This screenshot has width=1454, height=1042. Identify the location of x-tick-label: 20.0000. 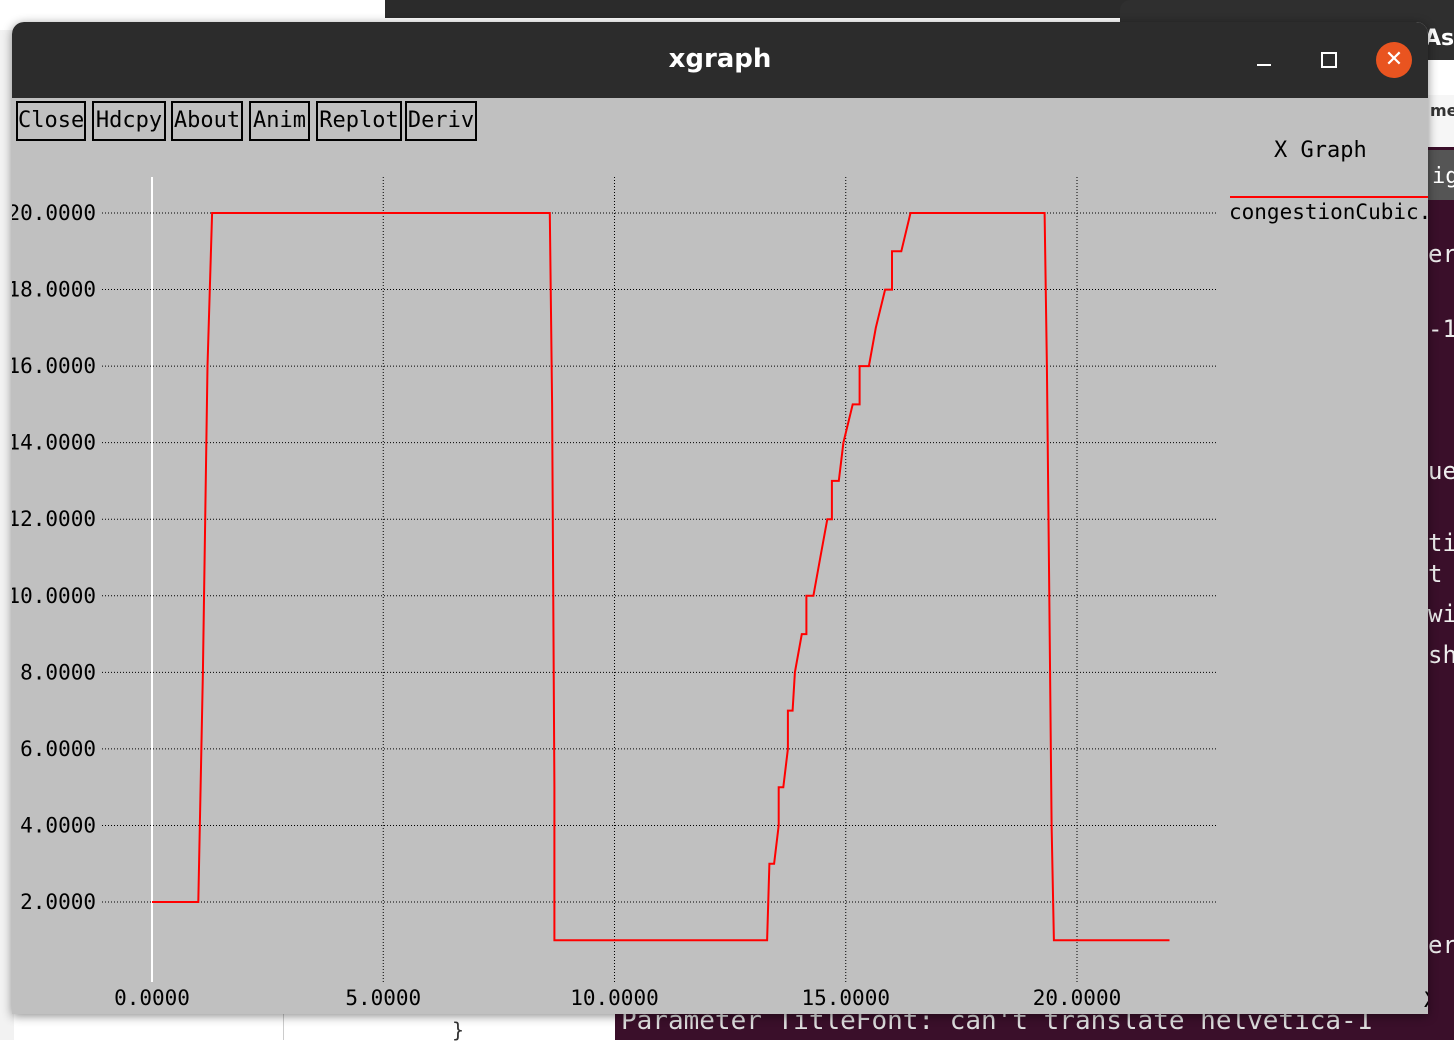
(1077, 998).